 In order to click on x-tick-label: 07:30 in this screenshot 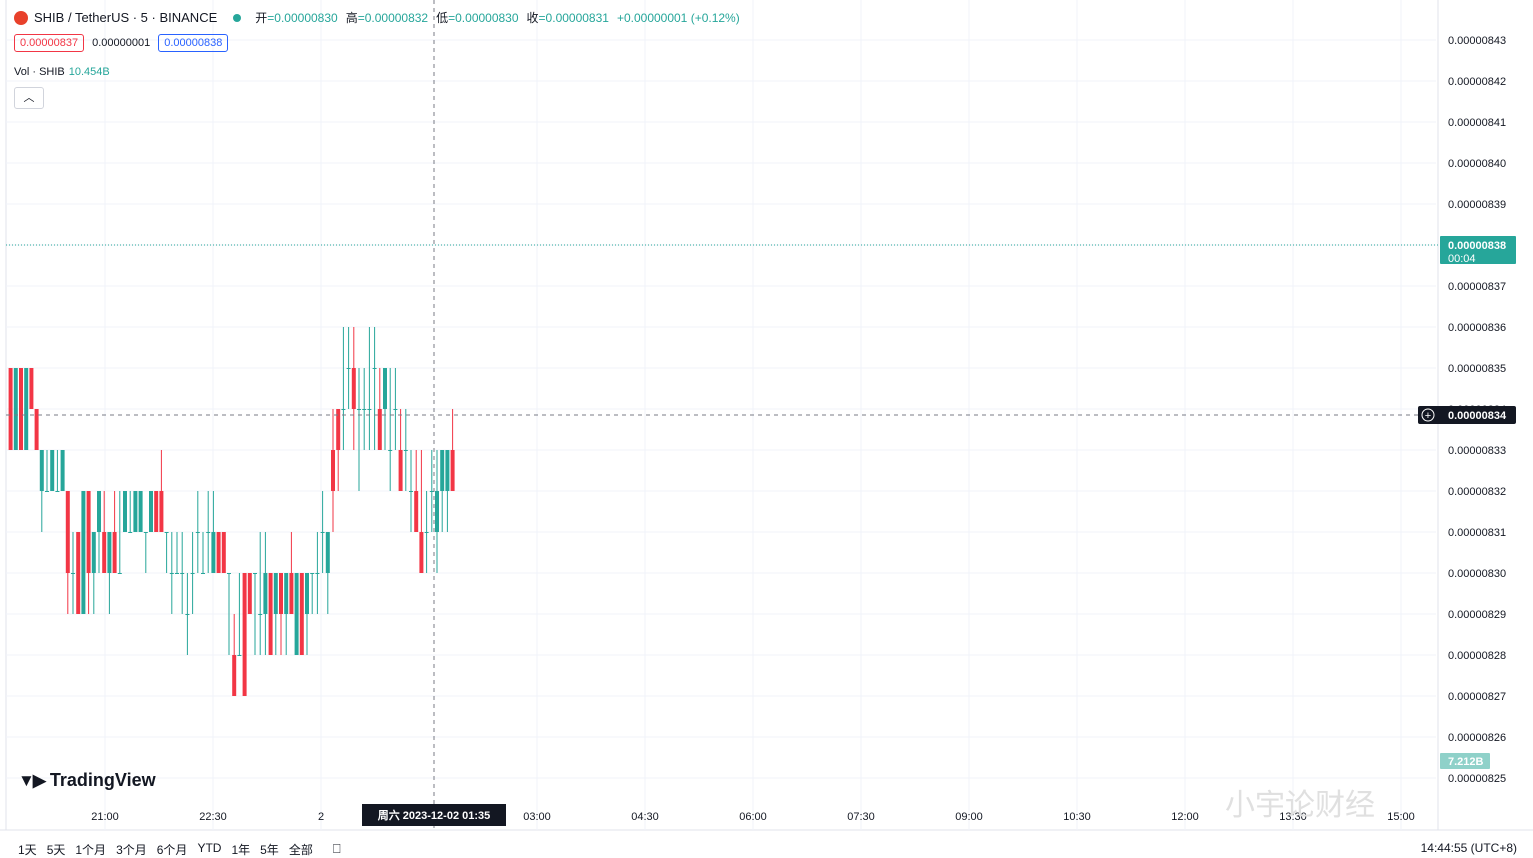, I will do `click(861, 817)`.